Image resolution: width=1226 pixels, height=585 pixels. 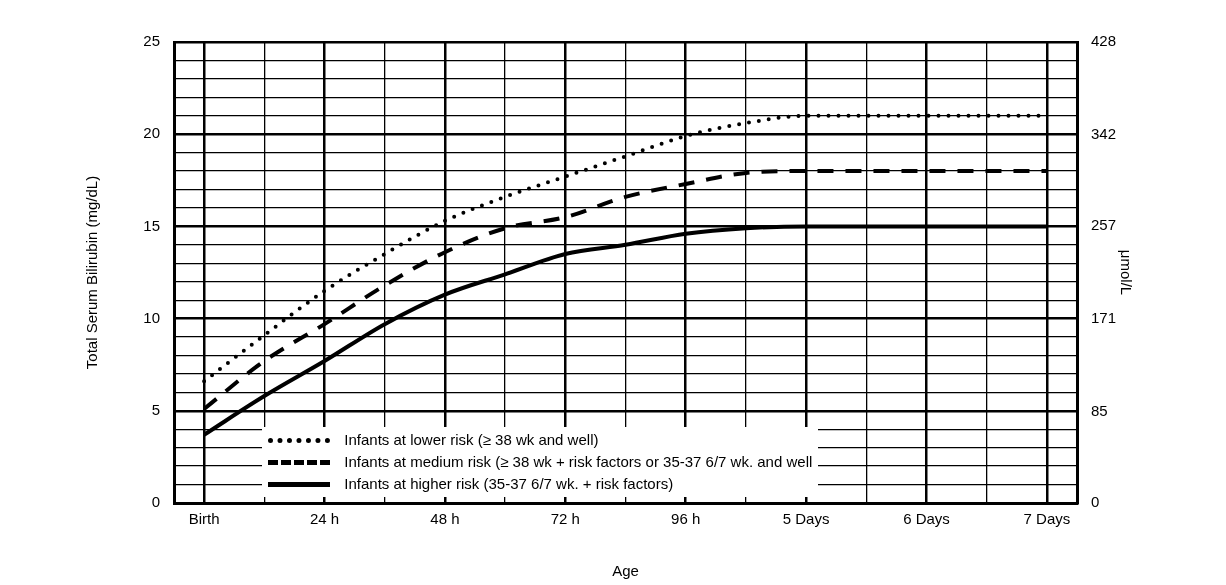 What do you see at coordinates (1104, 133) in the screenshot?
I see `y2-tick-label: 342` at bounding box center [1104, 133].